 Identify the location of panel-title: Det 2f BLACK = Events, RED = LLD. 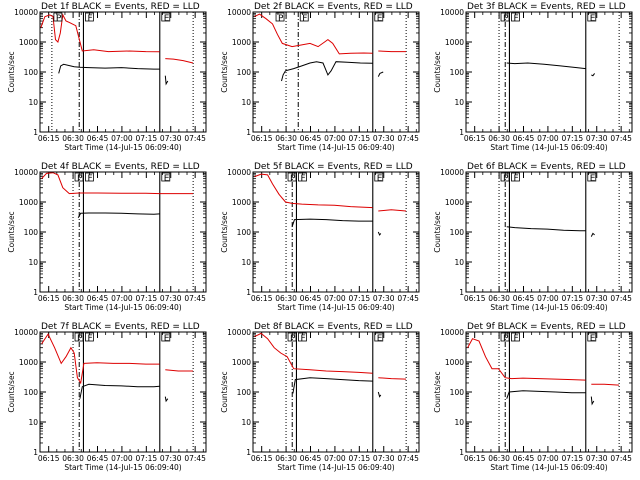
(333, 7).